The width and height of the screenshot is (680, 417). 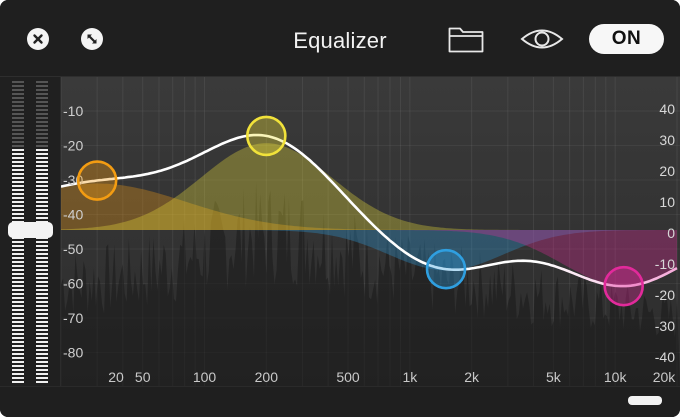 I want to click on band-handle-low-mid, so click(x=266, y=136).